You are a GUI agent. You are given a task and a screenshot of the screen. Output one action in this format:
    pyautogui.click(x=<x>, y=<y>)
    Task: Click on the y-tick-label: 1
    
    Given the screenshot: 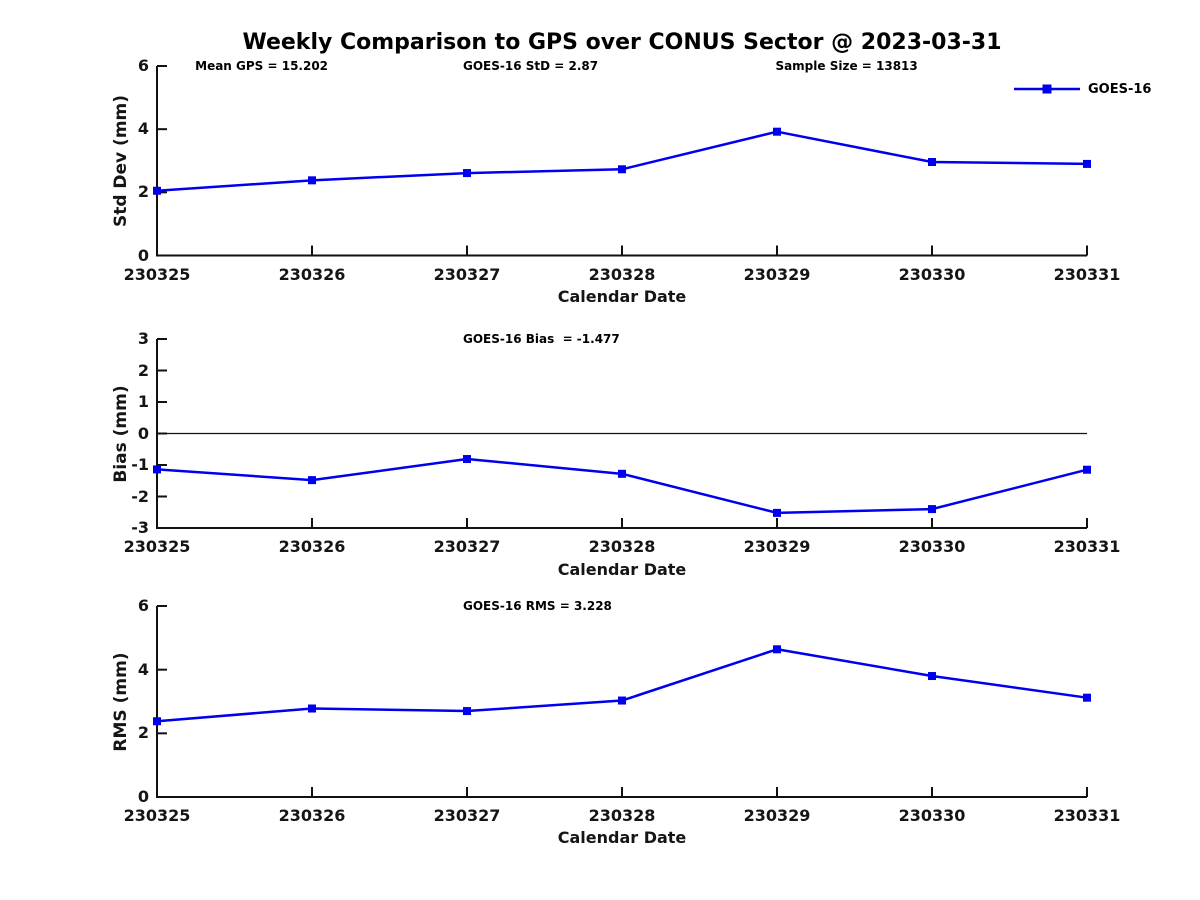 What is the action you would take?
    pyautogui.click(x=143, y=401)
    